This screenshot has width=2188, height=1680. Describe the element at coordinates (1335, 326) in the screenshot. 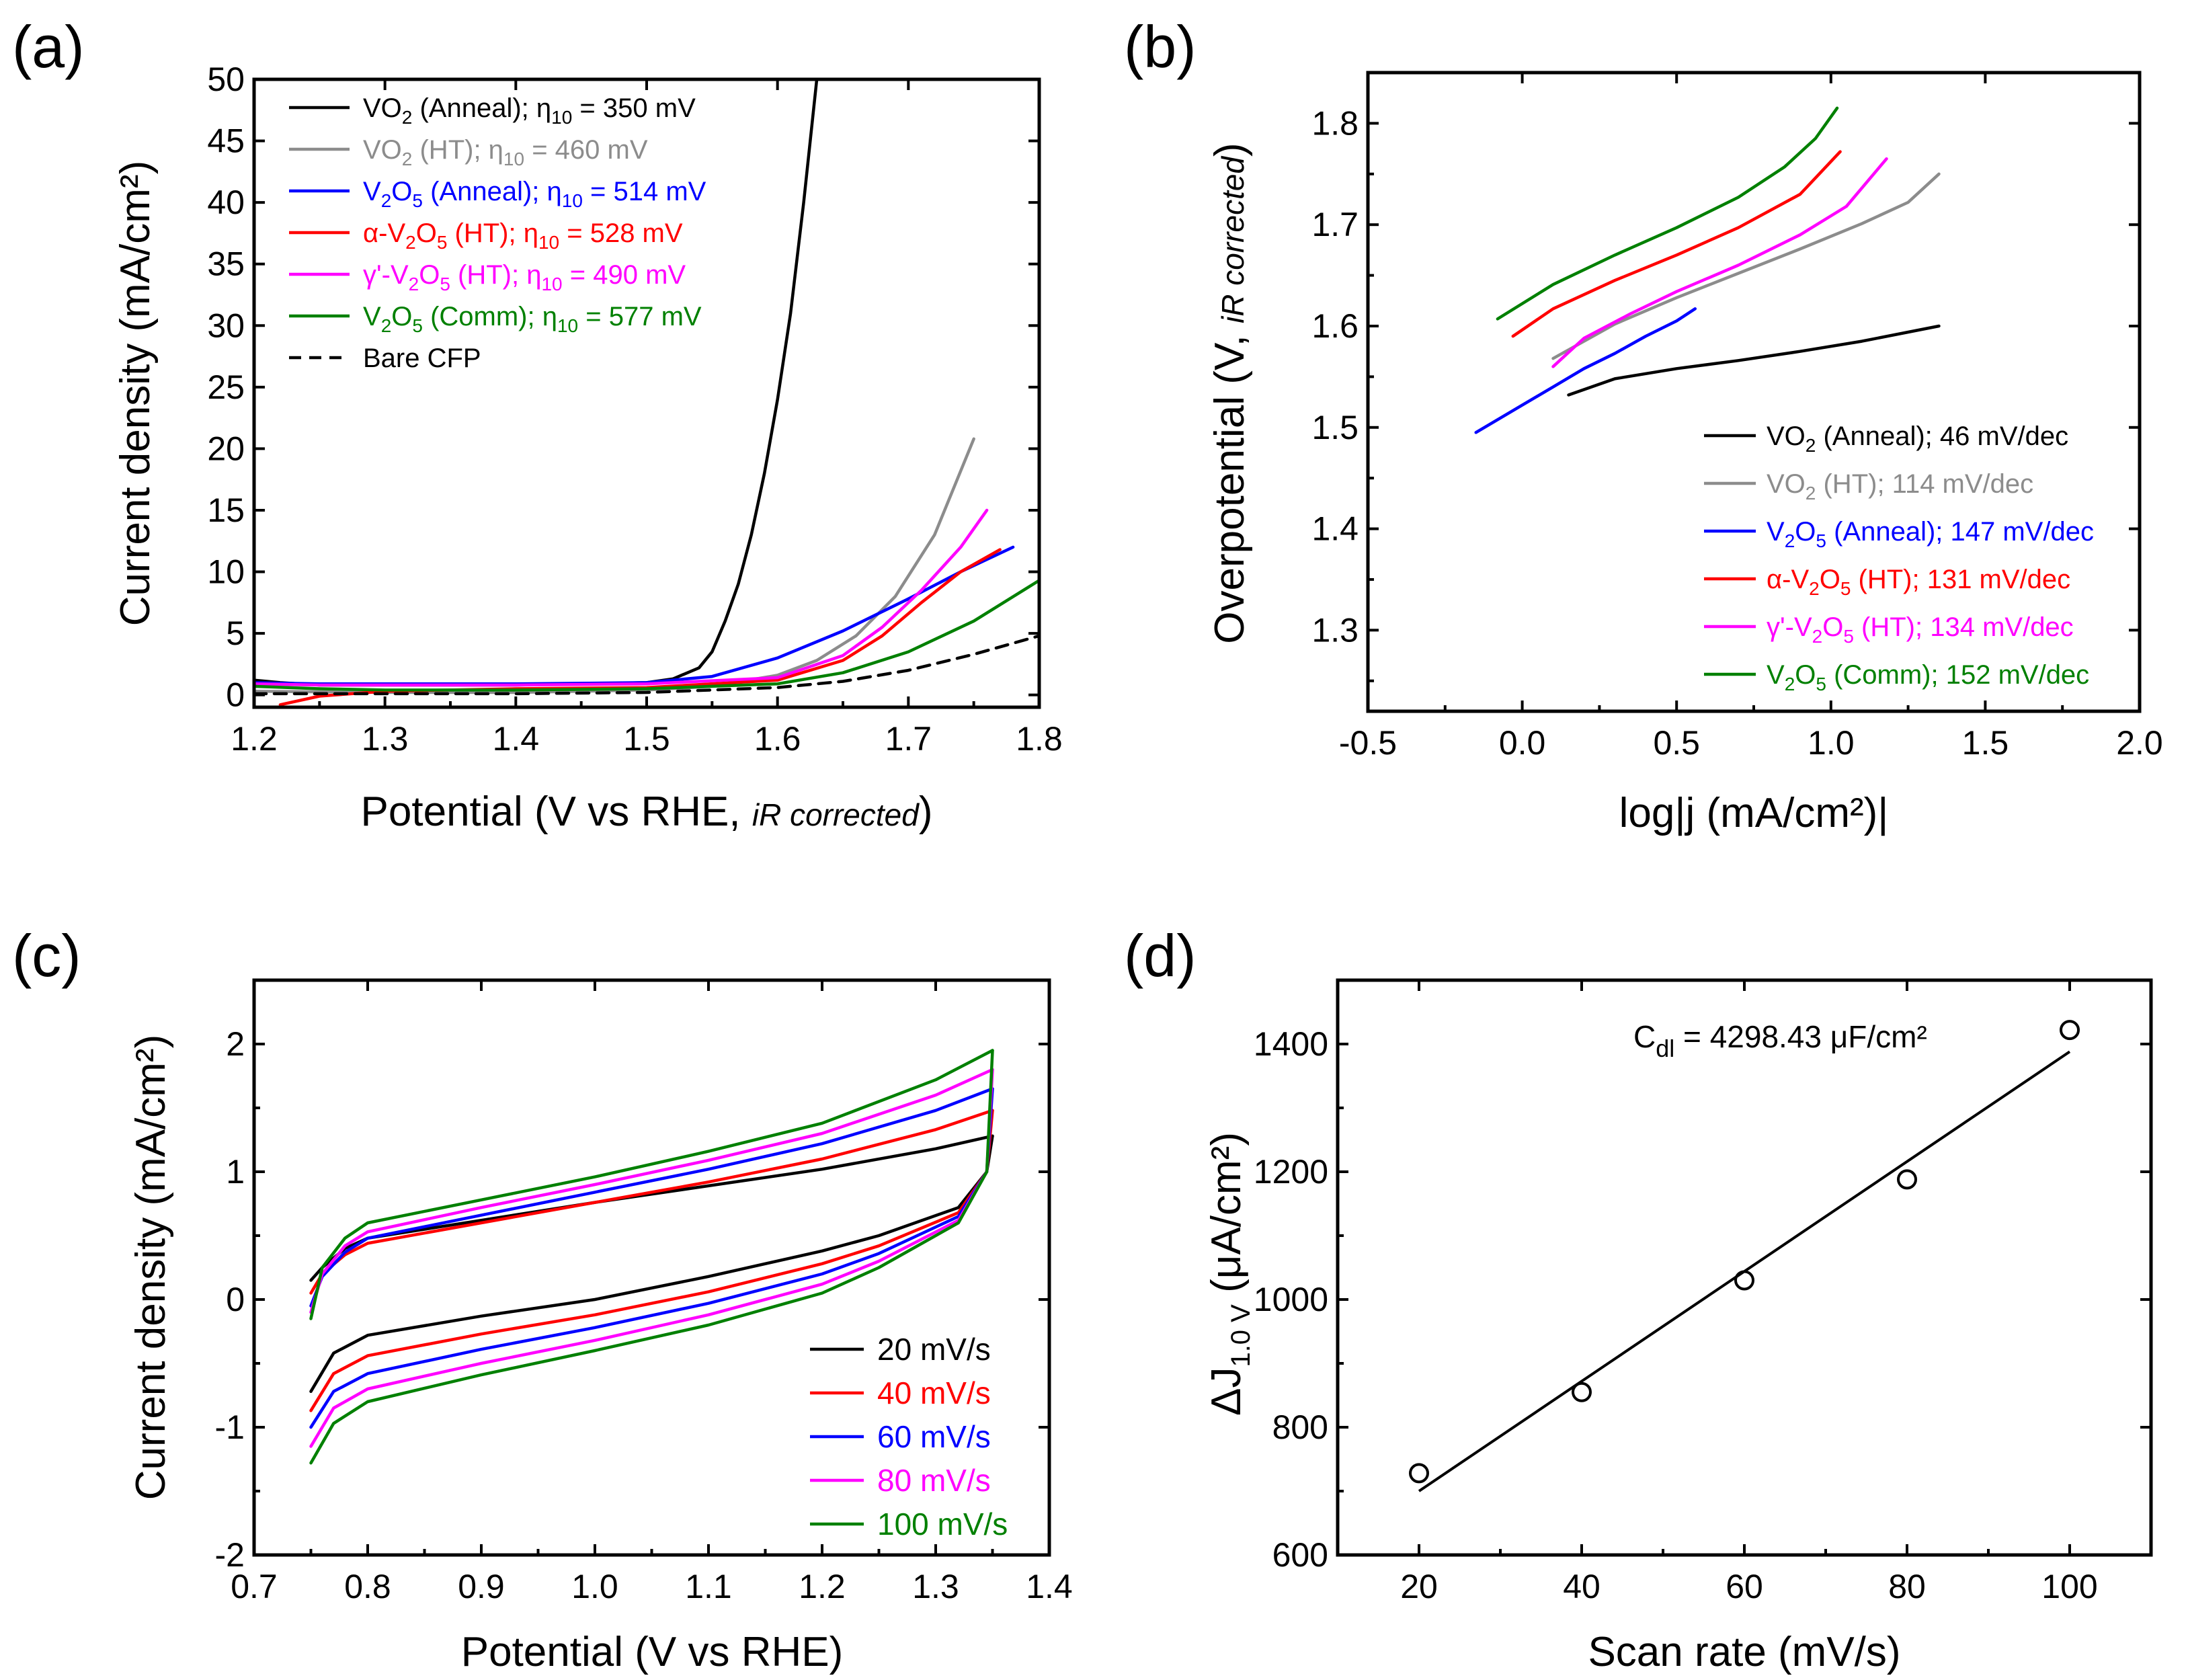

I see `panel-b-y-tick-label: 1.6` at that location.